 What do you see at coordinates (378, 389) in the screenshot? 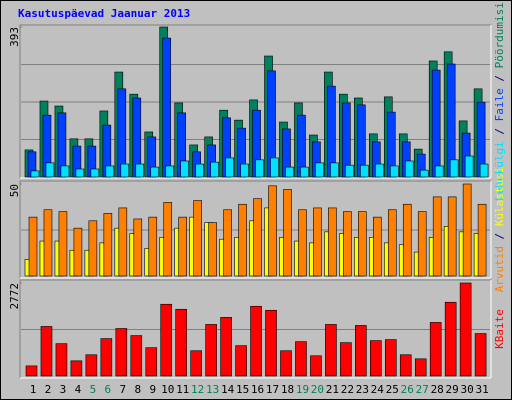
I see `x-tick-label: 24` at bounding box center [378, 389].